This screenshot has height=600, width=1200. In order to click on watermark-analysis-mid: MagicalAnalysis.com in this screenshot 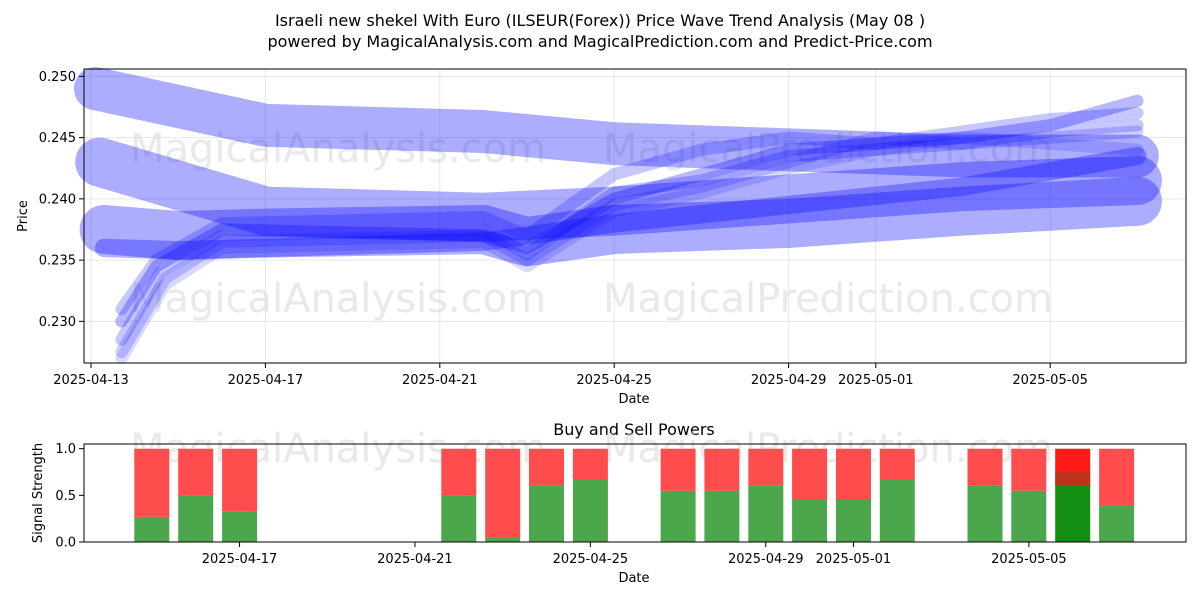, I will do `click(338, 299)`.